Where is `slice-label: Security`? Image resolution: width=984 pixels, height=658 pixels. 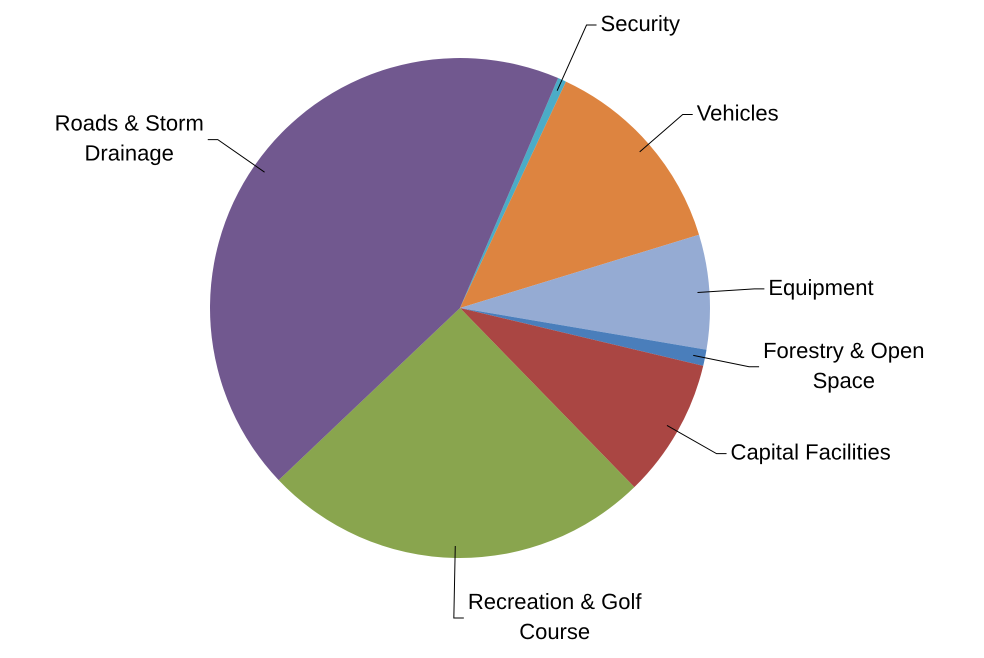
slice-label: Security is located at coordinates (640, 23).